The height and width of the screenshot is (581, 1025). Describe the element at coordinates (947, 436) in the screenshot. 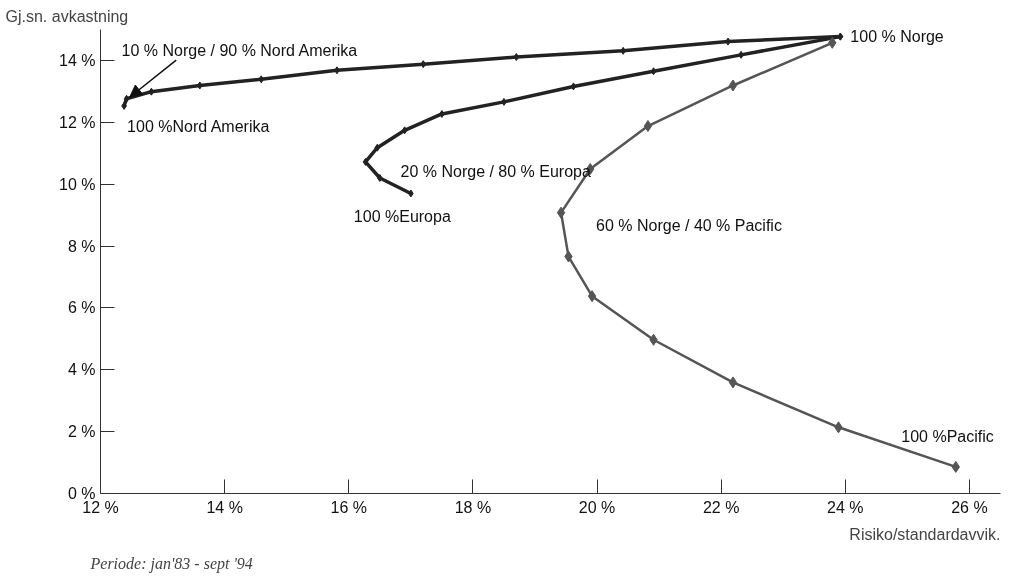

I see `annotation: 100 %Pacific` at that location.